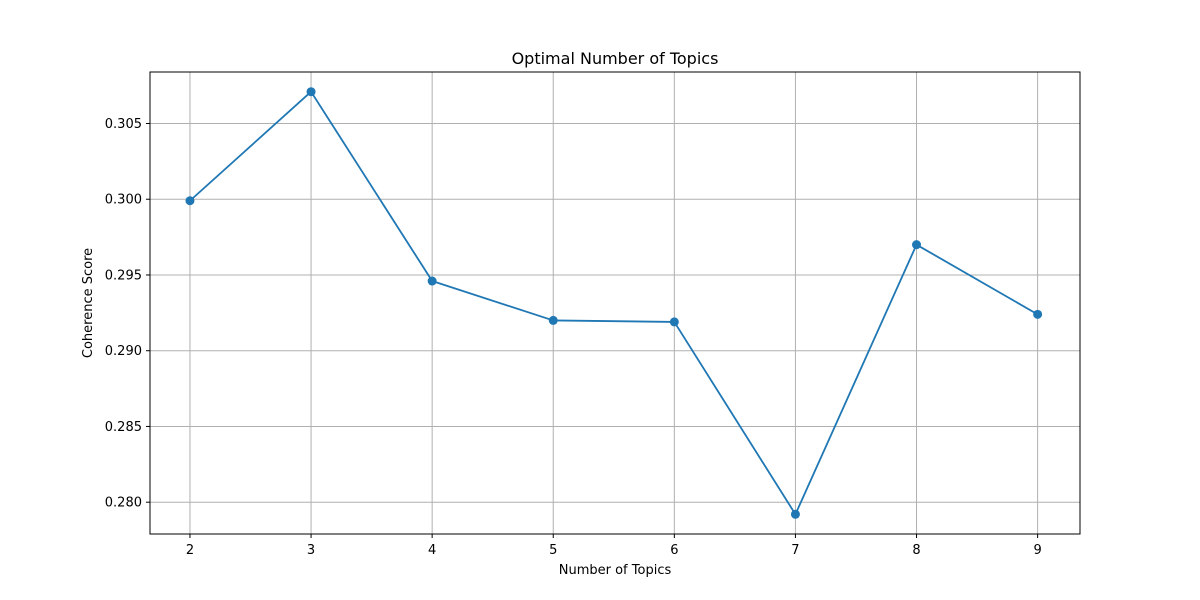 This screenshot has width=1200, height=600. I want to click on y-axis-label: Coherence Score, so click(88, 303).